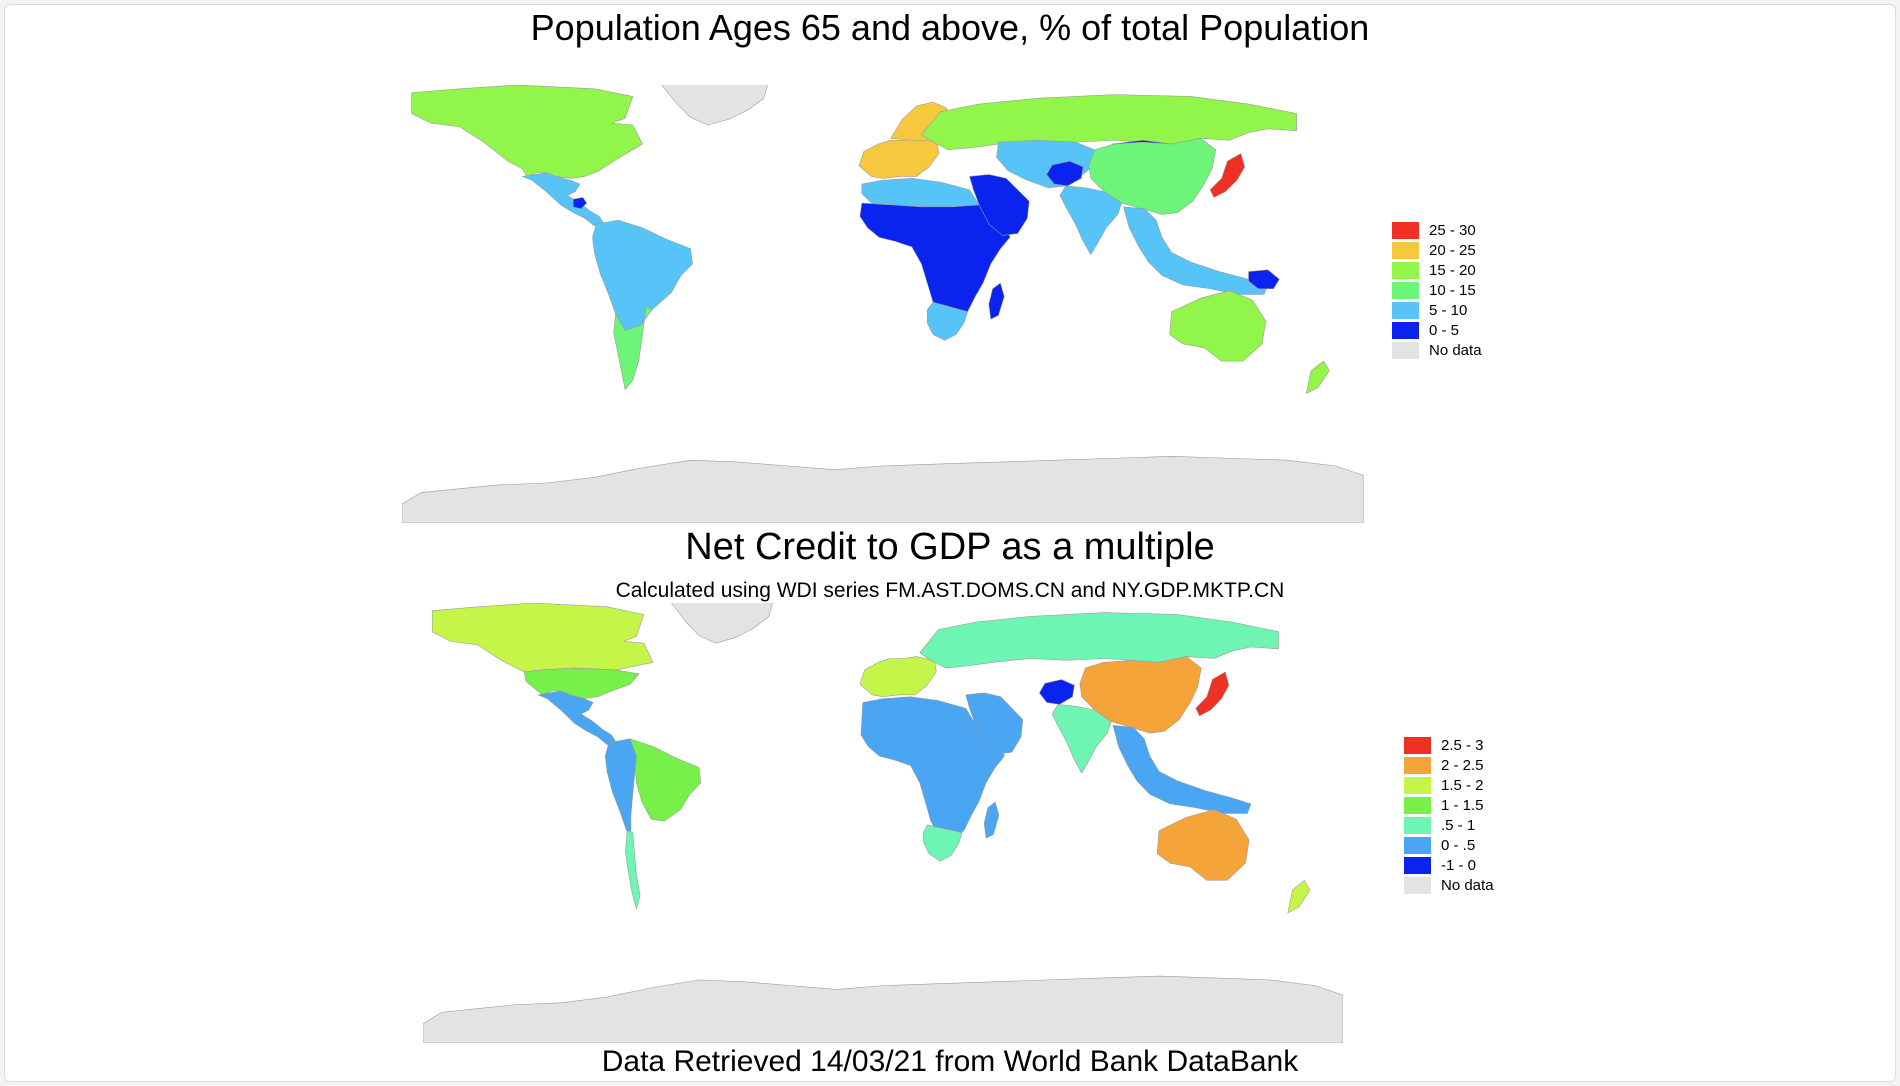  What do you see at coordinates (633, 870) in the screenshot?
I see `map2-region-chile: Chile: .5 - 1` at bounding box center [633, 870].